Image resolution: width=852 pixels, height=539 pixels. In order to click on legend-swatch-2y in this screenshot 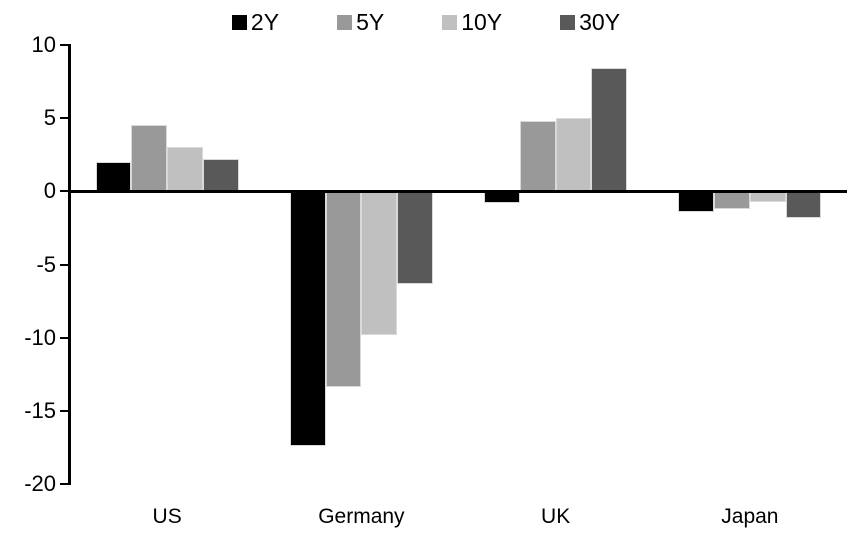, I will do `click(239, 22)`.